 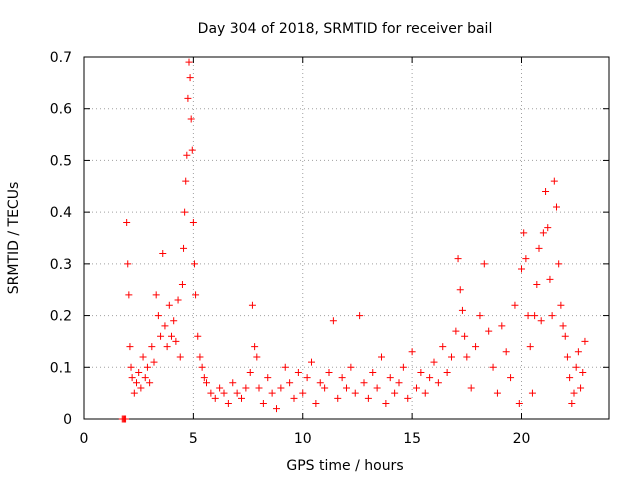 I want to click on x-axis-label: GPS time / hours, so click(x=344, y=466).